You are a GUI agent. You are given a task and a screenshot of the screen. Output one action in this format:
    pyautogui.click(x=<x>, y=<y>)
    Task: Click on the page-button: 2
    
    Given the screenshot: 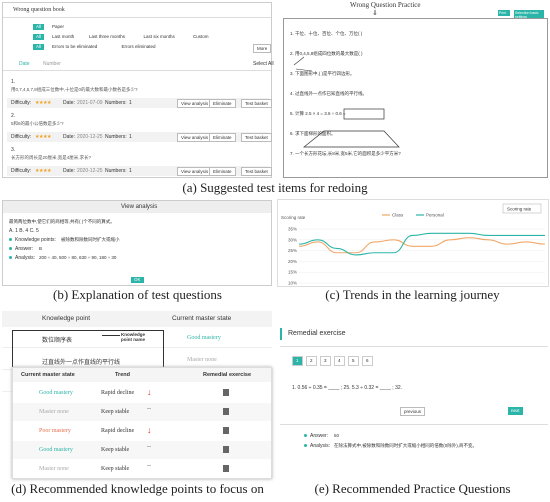 What is the action you would take?
    pyautogui.click(x=311, y=361)
    